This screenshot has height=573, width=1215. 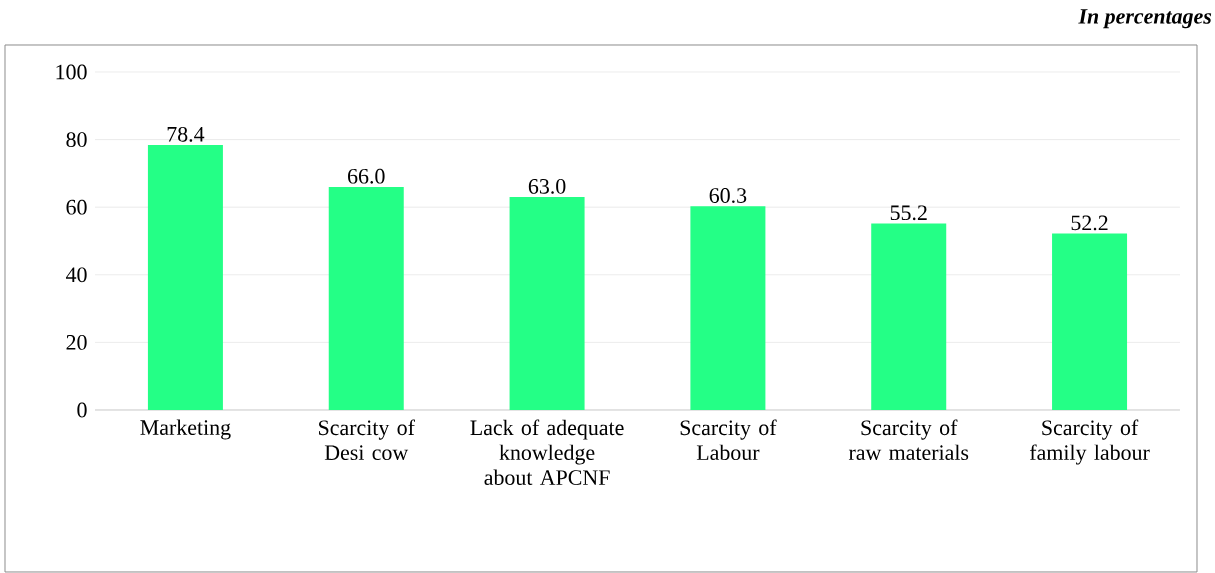 I want to click on data-label: 55.2, so click(x=908, y=213).